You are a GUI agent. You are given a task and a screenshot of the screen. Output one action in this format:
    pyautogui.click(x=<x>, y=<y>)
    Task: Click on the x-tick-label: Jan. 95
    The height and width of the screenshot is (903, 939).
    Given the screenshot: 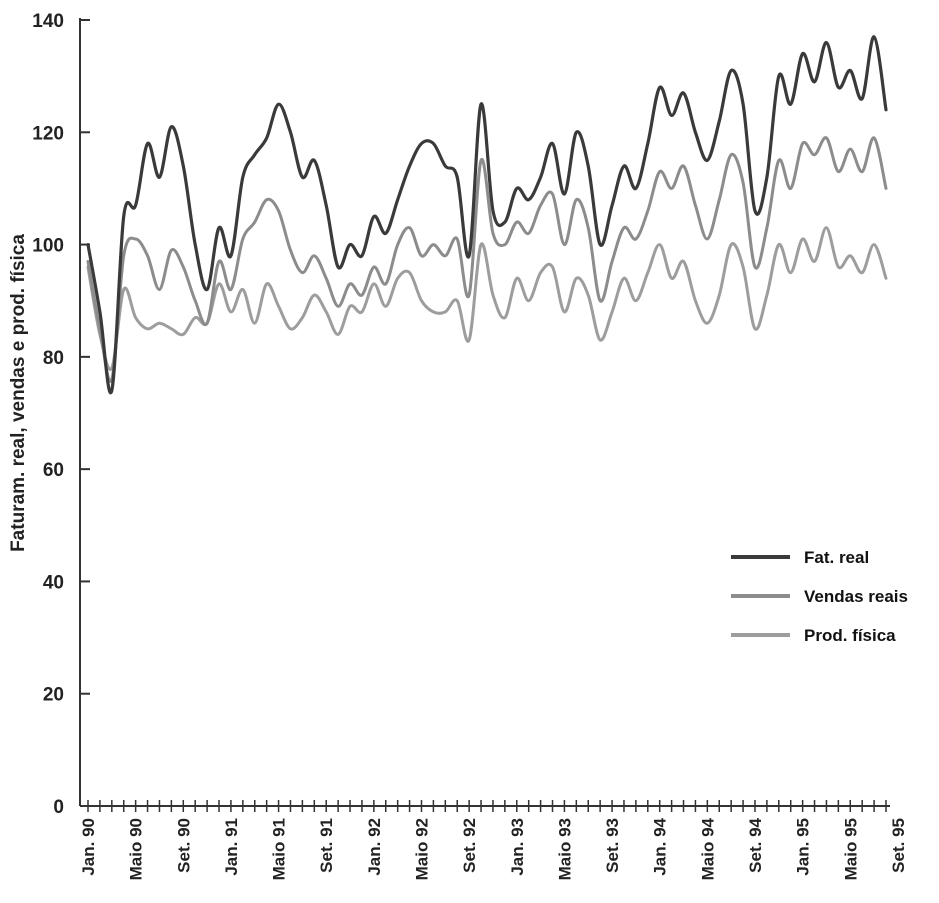 What is the action you would take?
    pyautogui.click(x=803, y=847)
    